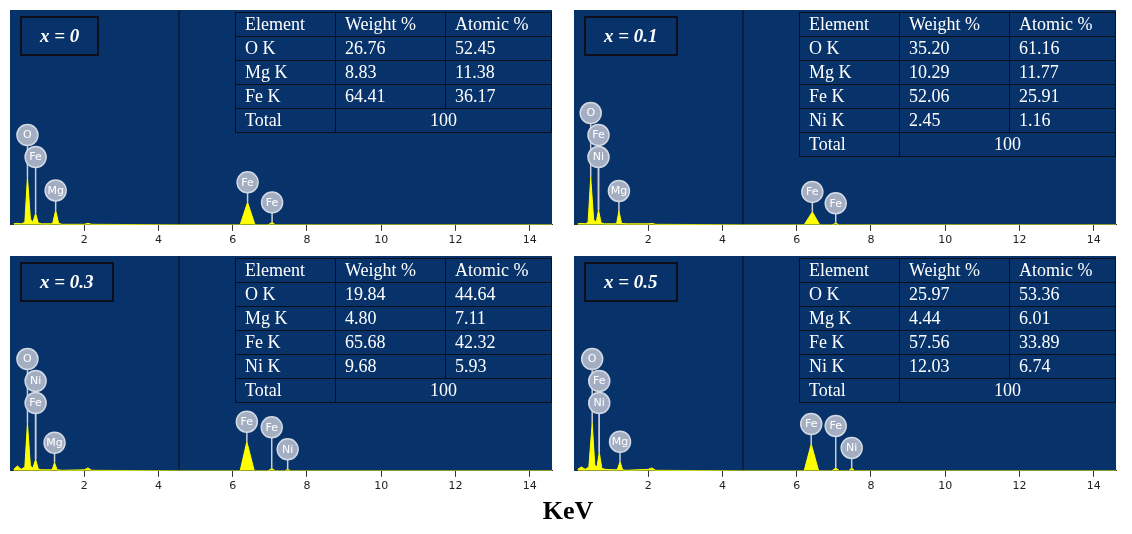 The height and width of the screenshot is (534, 1132). What do you see at coordinates (370, 48) in the screenshot?
I see `text: O K 26.76 52.45` at bounding box center [370, 48].